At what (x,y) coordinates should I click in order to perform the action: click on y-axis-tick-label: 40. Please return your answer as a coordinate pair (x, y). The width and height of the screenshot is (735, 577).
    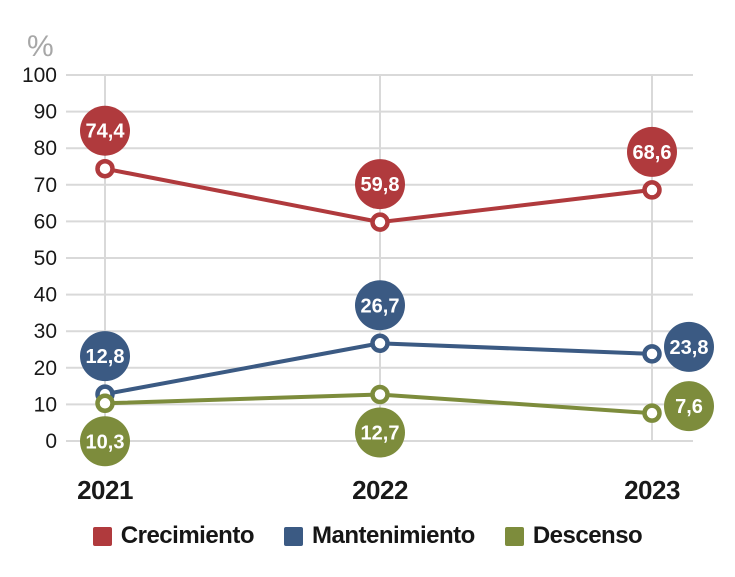
    Looking at the image, I should click on (45, 295).